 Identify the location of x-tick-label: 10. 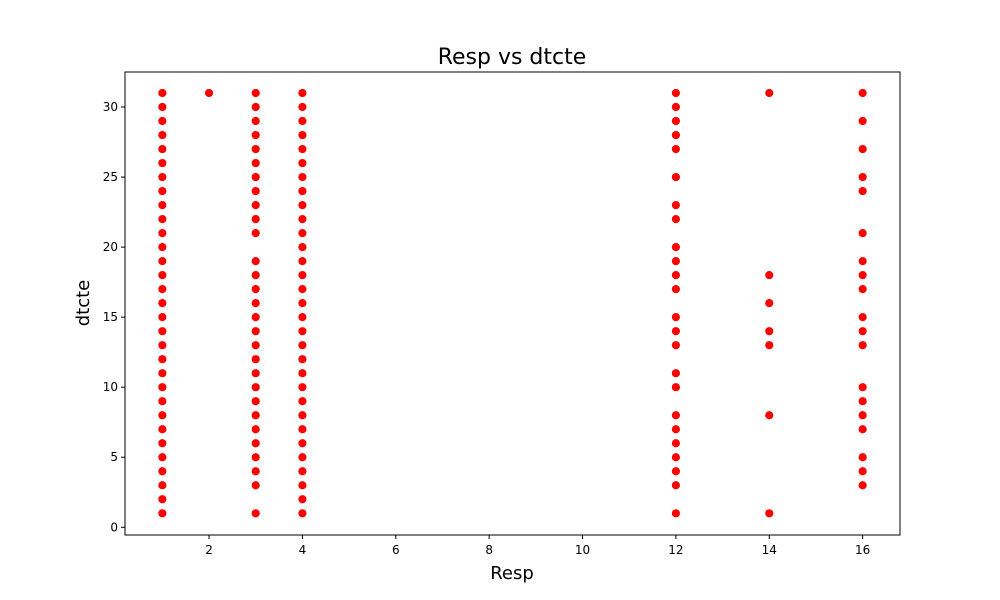
(582, 550).